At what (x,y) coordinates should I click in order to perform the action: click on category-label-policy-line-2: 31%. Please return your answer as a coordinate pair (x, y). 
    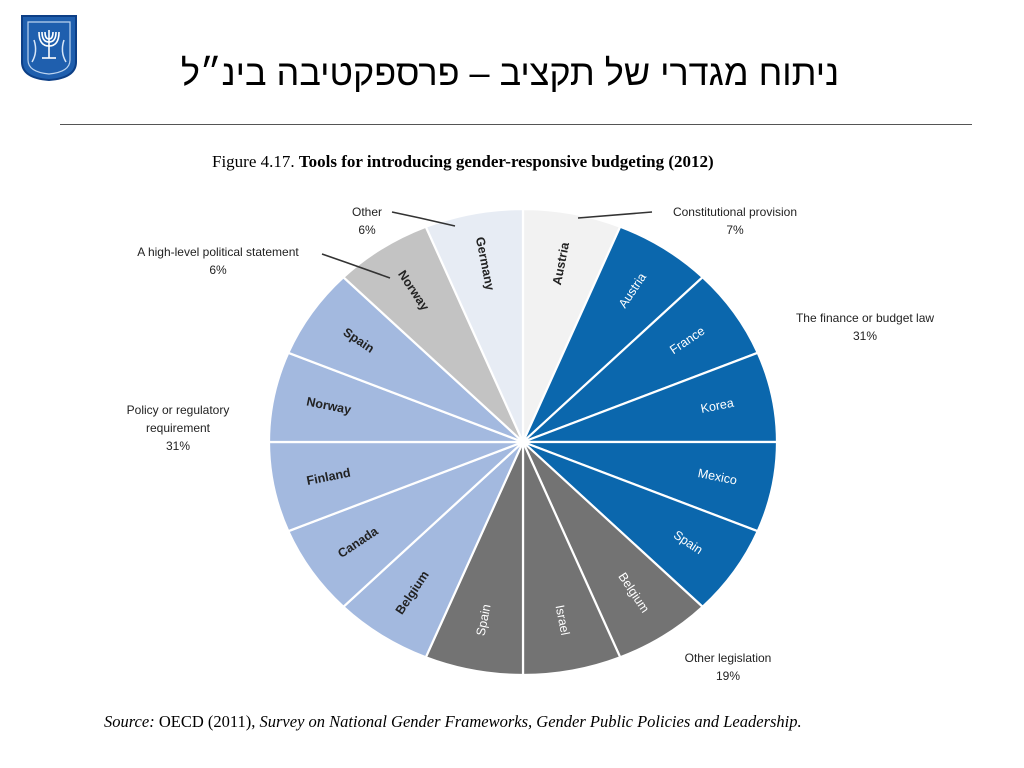
    Looking at the image, I should click on (178, 446).